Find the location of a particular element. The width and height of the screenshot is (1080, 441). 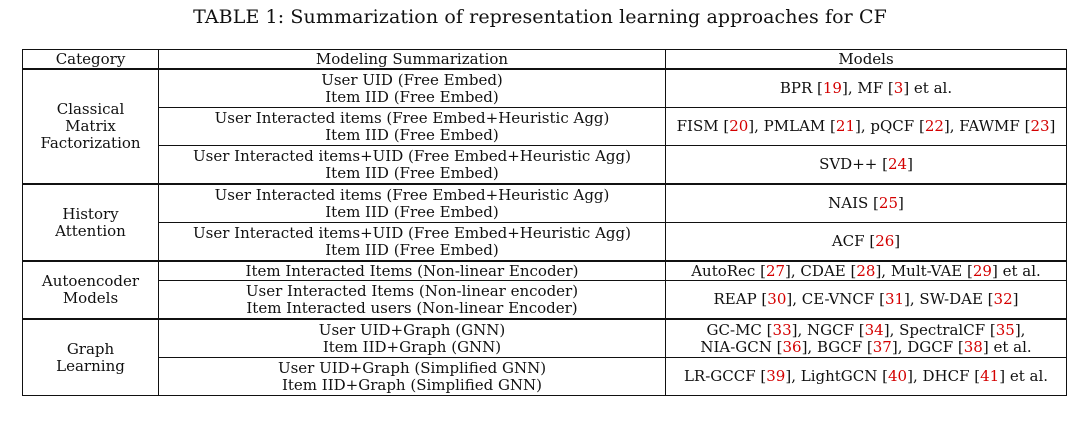

citation-link: 21 is located at coordinates (845, 126).